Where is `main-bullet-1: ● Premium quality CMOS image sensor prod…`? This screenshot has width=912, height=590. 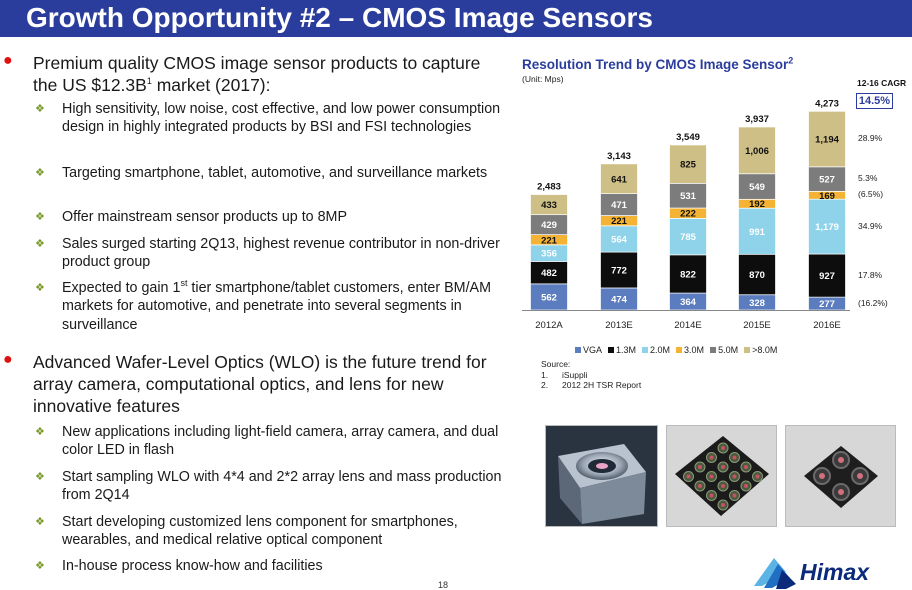 main-bullet-1: ● Premium quality CMOS image sensor prod… is located at coordinates (252, 74).